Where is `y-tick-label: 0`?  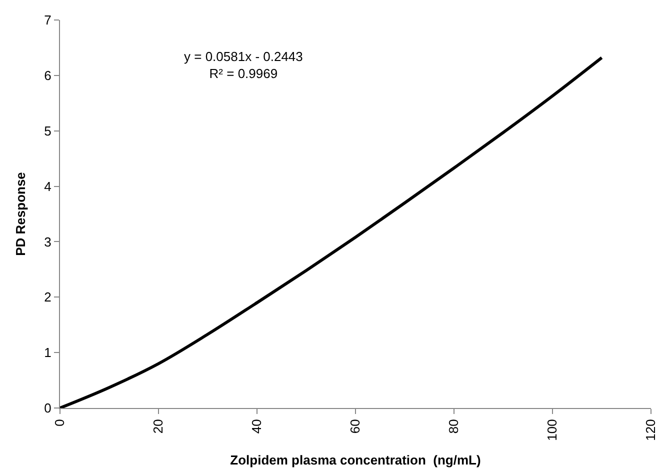 y-tick-label: 0 is located at coordinates (48, 408).